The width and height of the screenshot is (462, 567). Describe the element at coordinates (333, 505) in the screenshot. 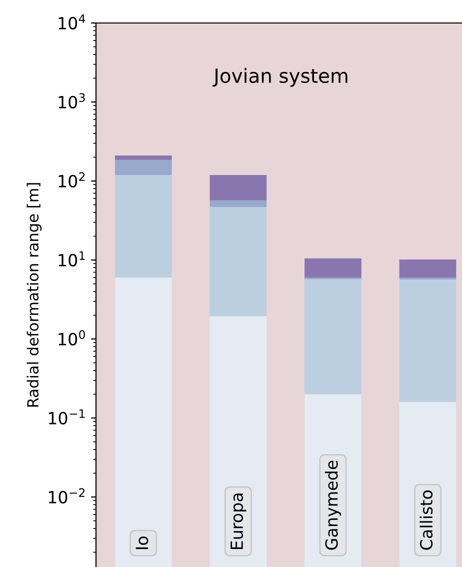

I see `x-tick-label: Ganymede` at that location.